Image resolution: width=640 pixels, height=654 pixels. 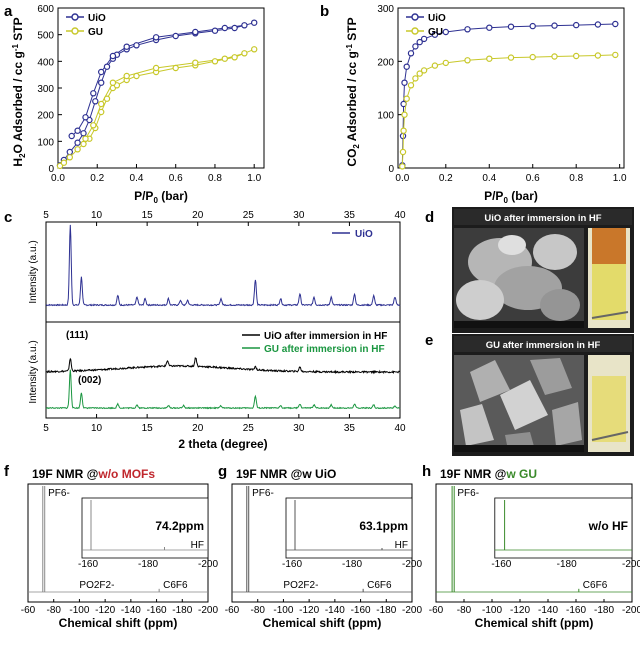 I want to click on panel-b-frame, so click(x=511, y=88).